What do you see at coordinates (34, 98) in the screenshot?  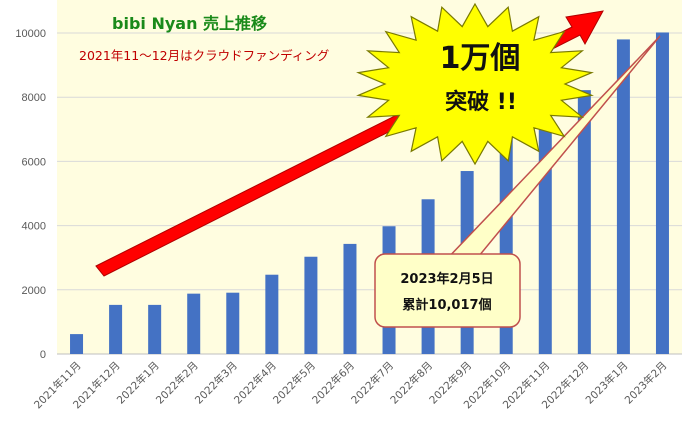 I see `y-tick-label: 8000` at bounding box center [34, 98].